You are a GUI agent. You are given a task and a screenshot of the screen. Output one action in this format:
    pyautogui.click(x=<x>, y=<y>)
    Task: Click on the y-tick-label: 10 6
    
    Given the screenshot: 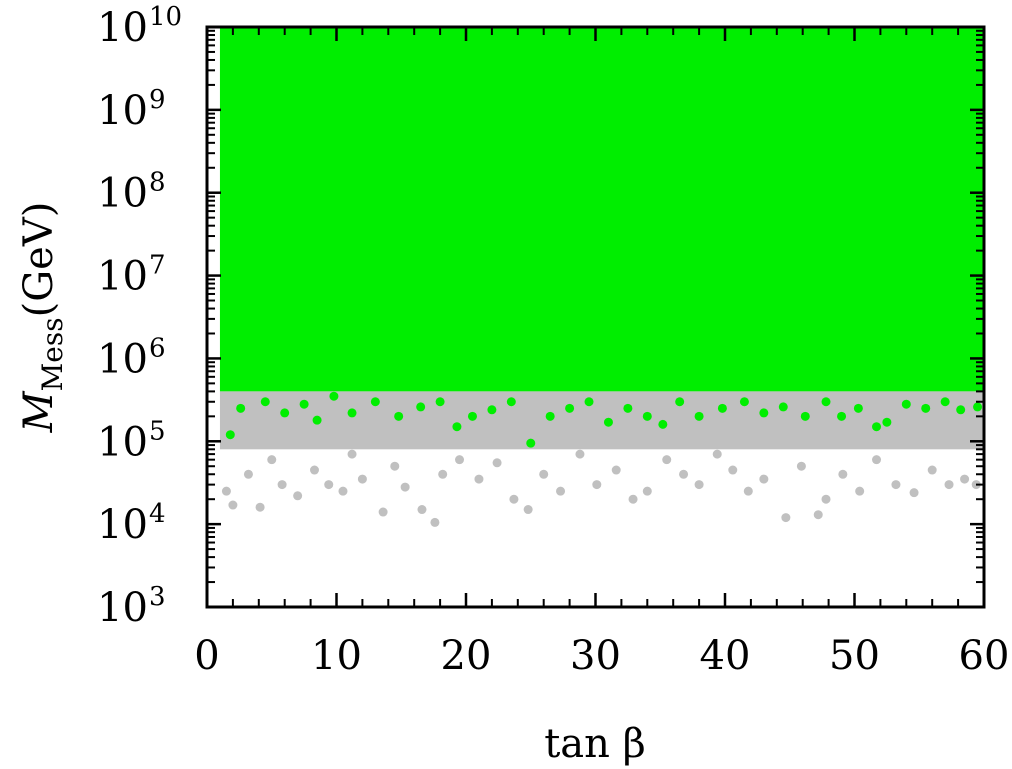 What is the action you would take?
    pyautogui.click(x=131, y=357)
    